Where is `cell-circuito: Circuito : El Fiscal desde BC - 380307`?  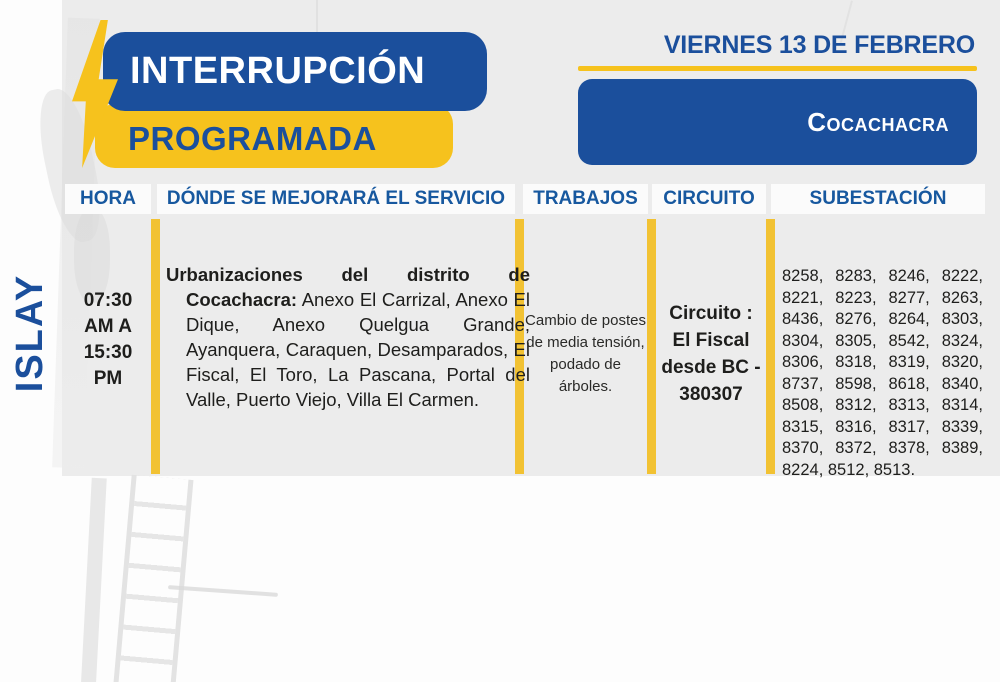 cell-circuito: Circuito : El Fiscal desde BC - 380307 is located at coordinates (711, 354).